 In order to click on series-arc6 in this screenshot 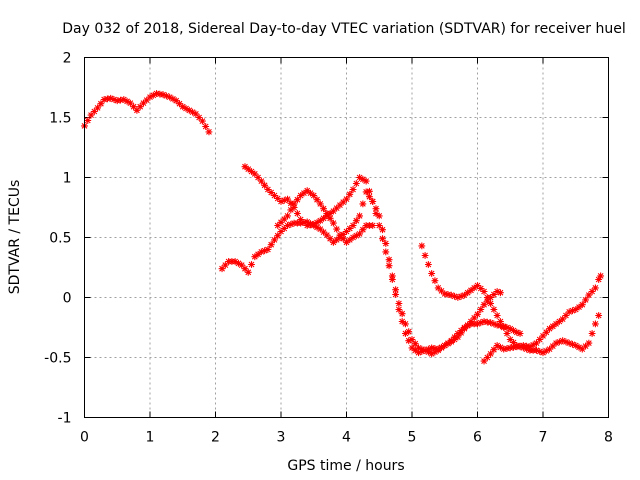, I will do `click(542, 318)`.